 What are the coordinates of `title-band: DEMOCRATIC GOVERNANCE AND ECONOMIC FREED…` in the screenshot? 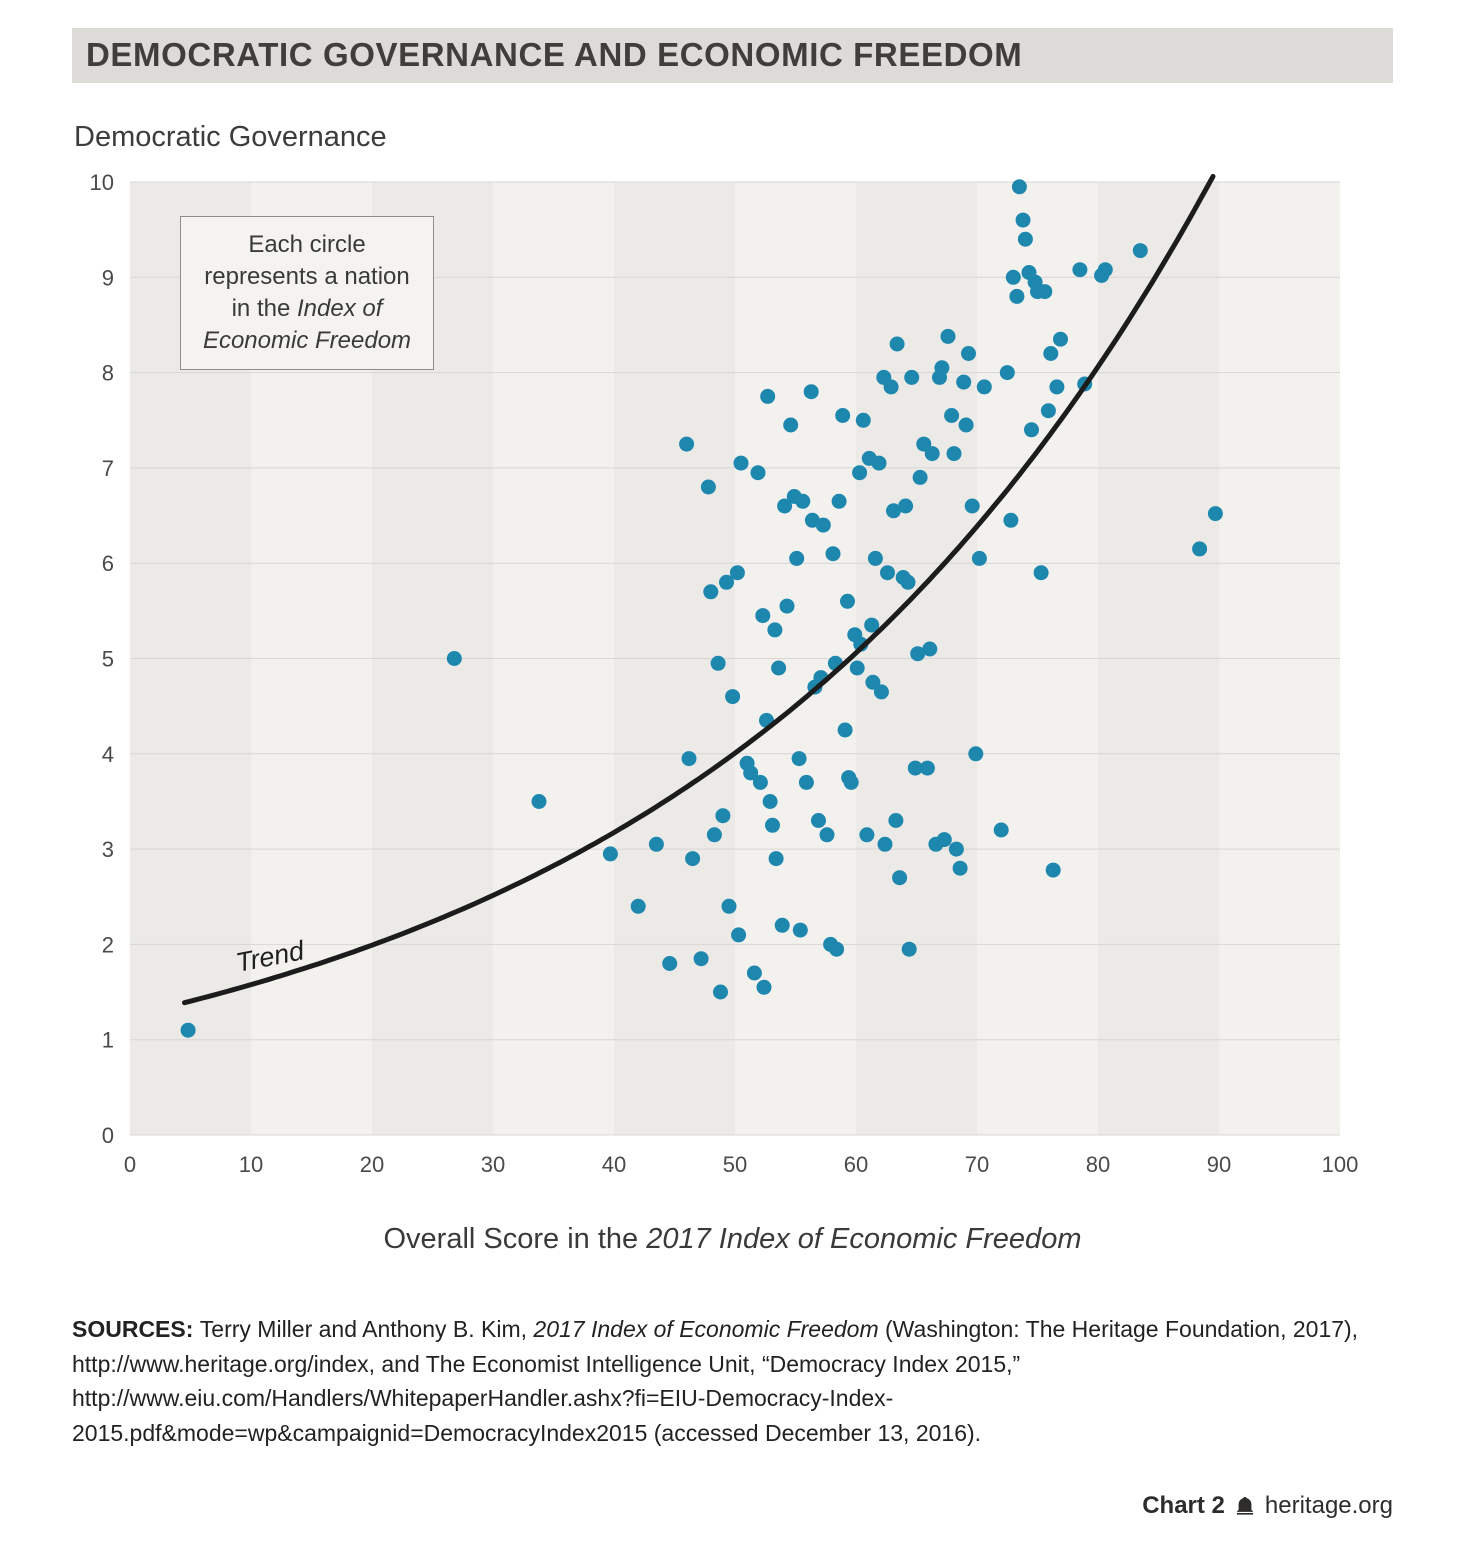 It's located at (732, 55).